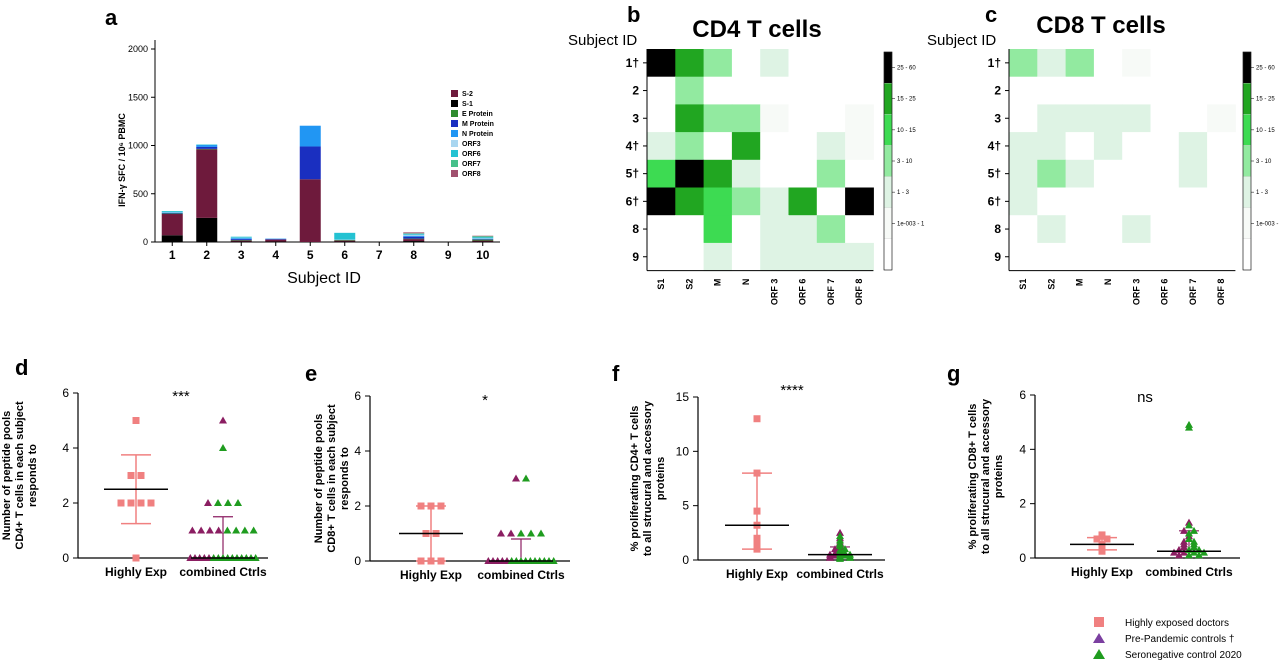  What do you see at coordinates (311, 373) in the screenshot?
I see `panel-e-label: e` at bounding box center [311, 373].